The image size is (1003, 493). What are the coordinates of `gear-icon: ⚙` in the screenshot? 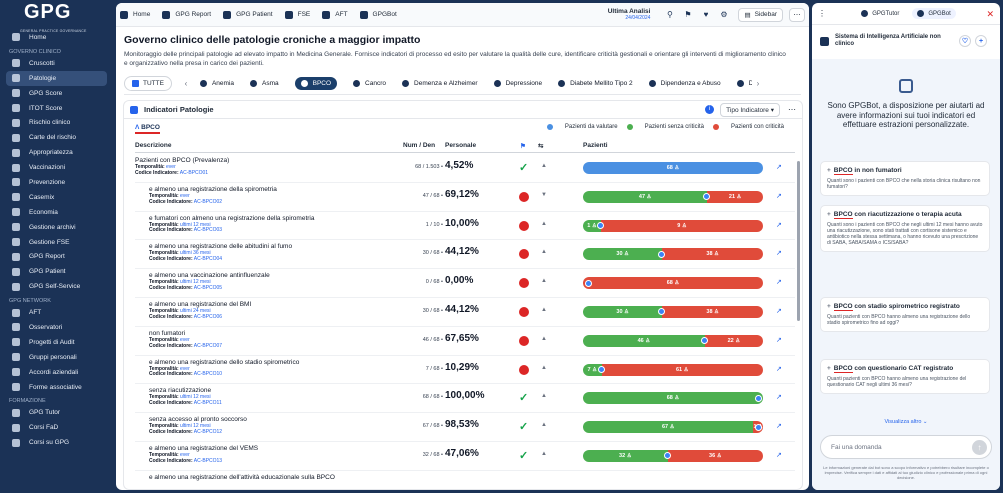 It's located at (724, 14).